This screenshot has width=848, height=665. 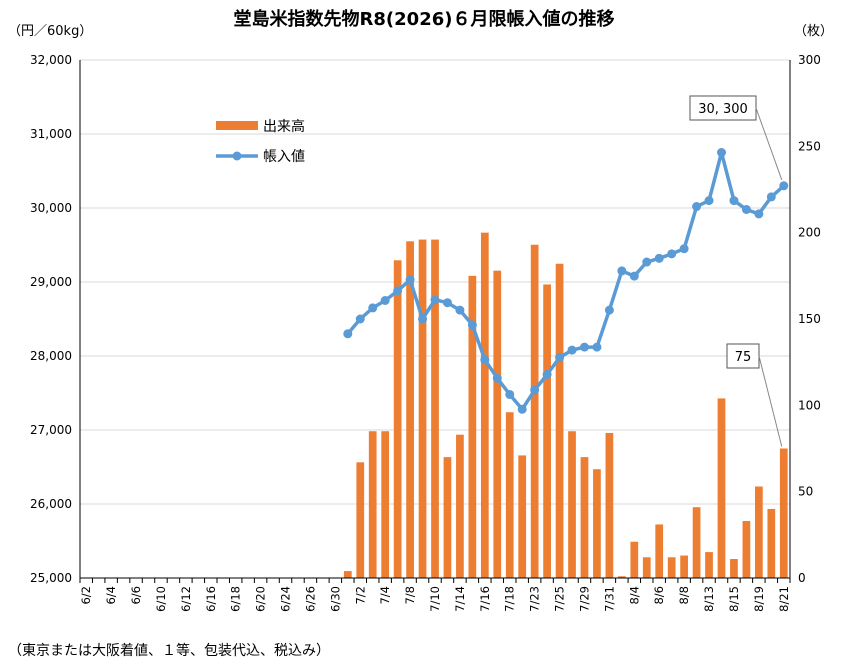 I want to click on y-right-tick-label: 100, so click(x=809, y=405).